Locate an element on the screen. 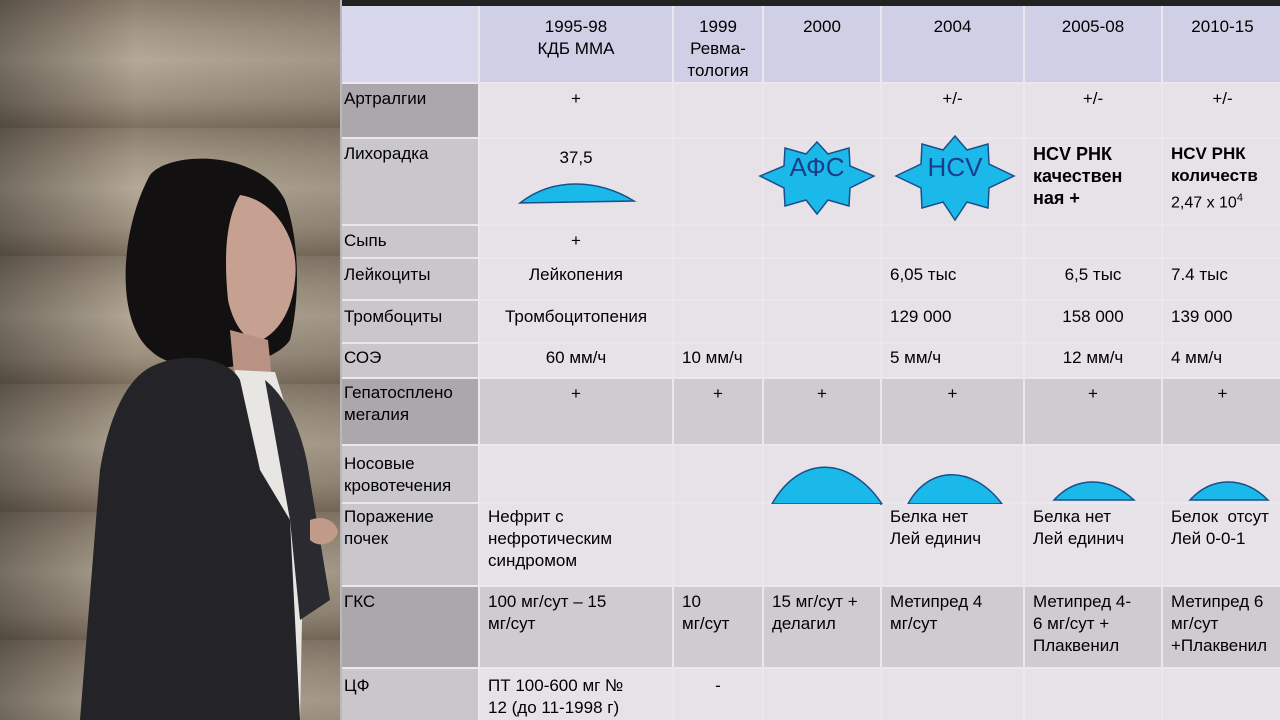 This screenshot has height=720, width=1280. cell-gcs-2005: Метипред 4- 6 мг/сут + Плаквенил is located at coordinates (1093, 627).